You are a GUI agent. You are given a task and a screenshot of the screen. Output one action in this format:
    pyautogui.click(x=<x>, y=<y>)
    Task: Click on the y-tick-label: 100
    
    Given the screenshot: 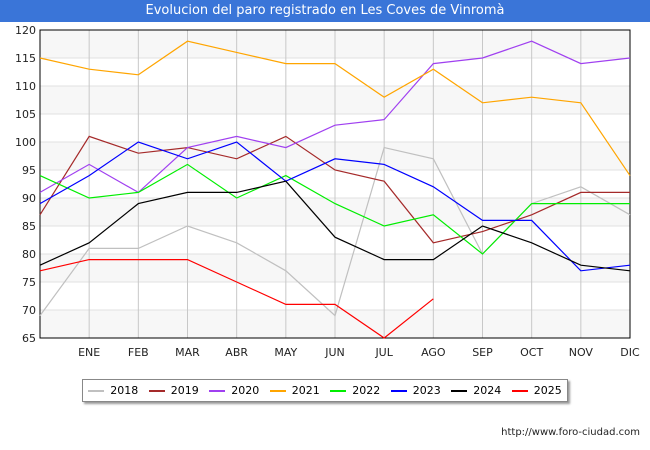 What is the action you would take?
    pyautogui.click(x=25, y=142)
    